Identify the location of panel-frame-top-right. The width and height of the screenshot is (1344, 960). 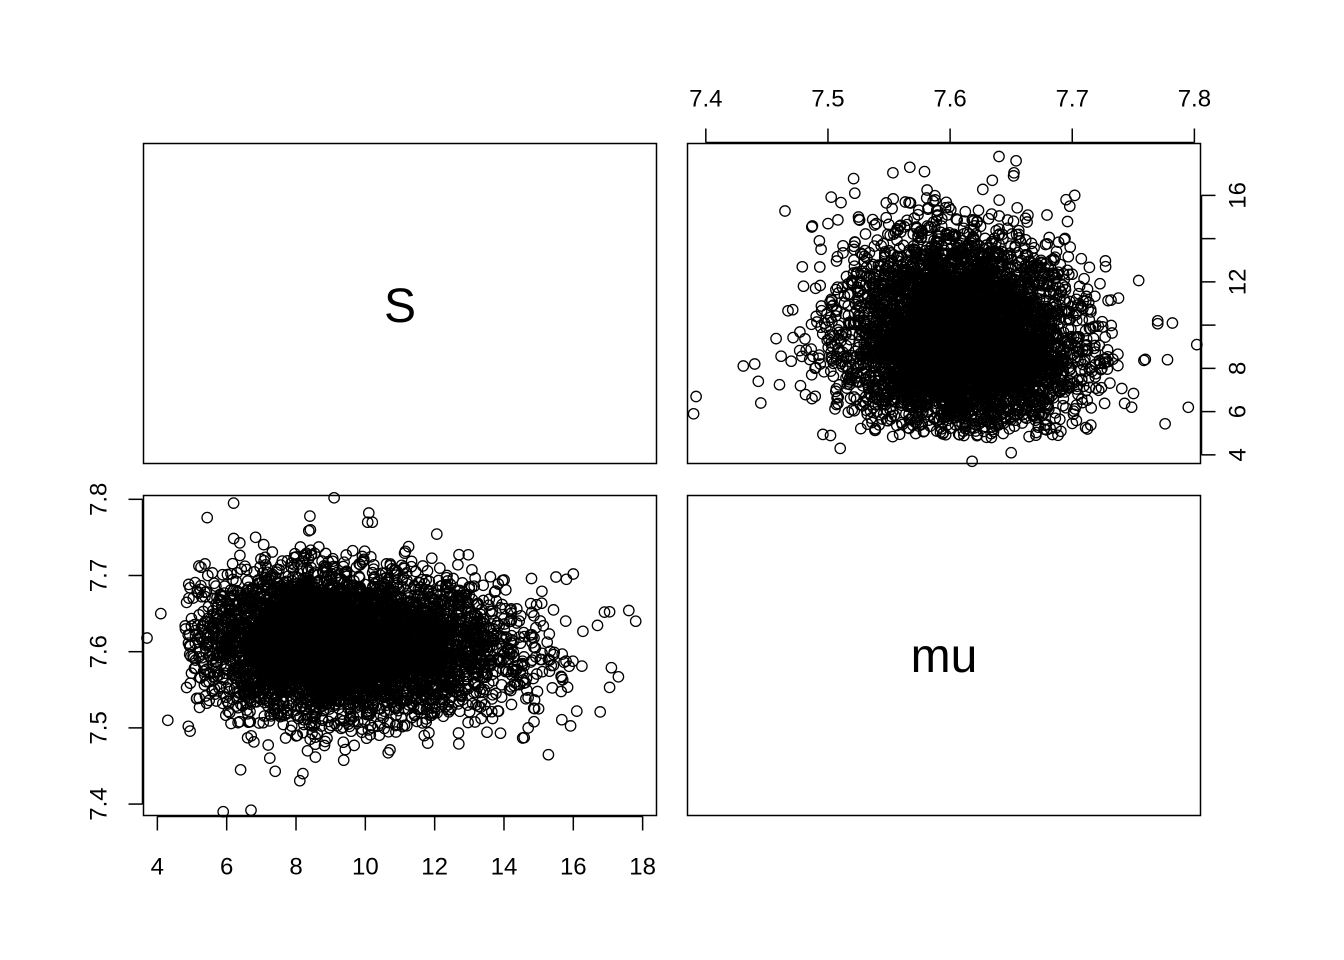
(944, 303).